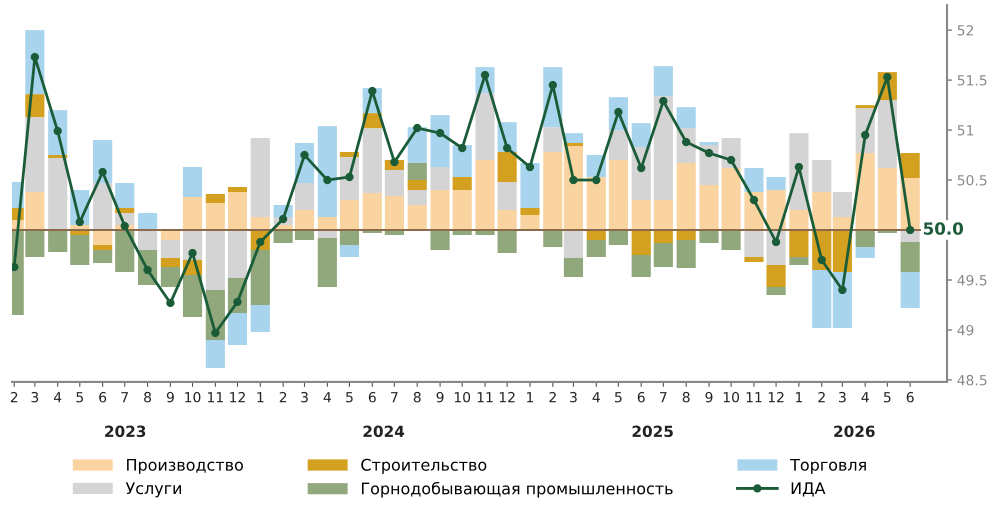  I want to click on text: 2023, so click(125, 432).